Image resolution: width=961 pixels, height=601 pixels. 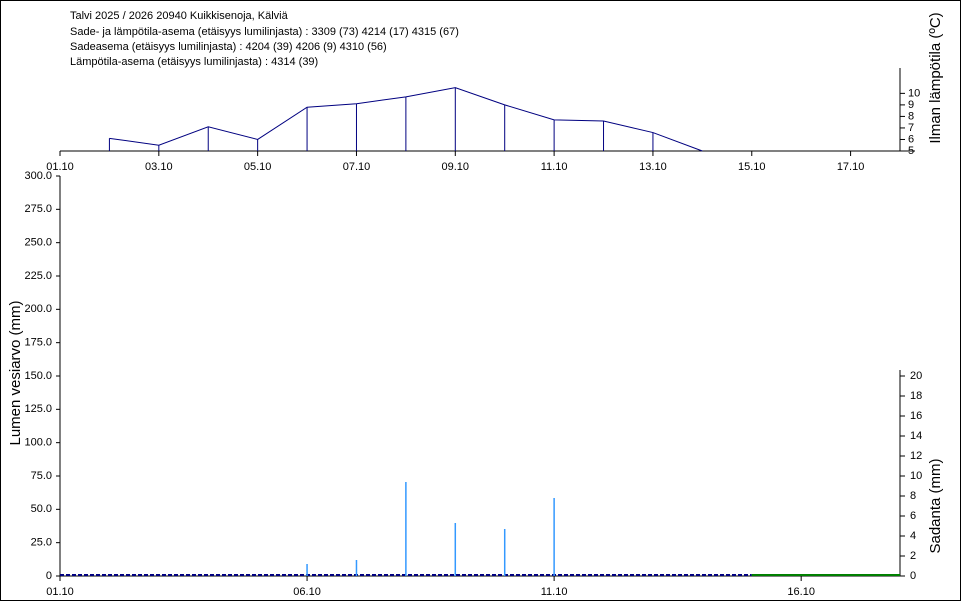 I want to click on y-tick-label: 100.0, so click(x=38, y=443).